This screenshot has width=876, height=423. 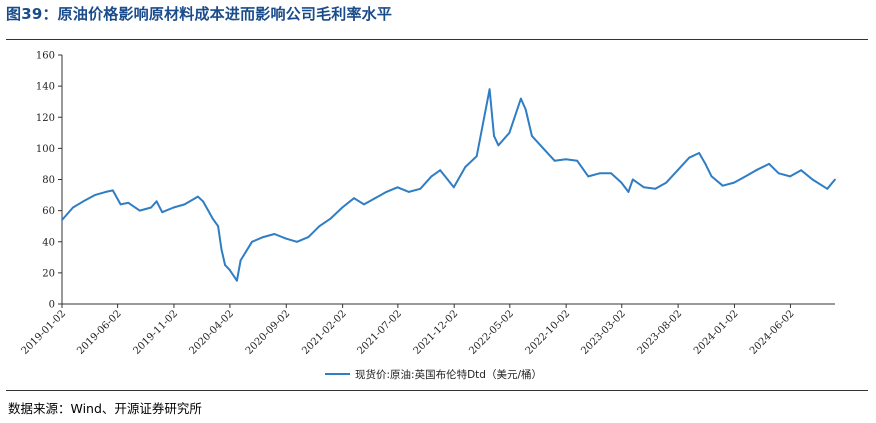 What do you see at coordinates (48, 273) in the screenshot?
I see `y-tick-label: 20` at bounding box center [48, 273].